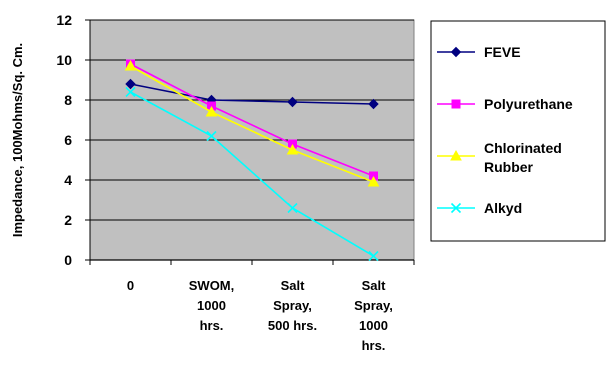 This screenshot has width=606, height=367. What do you see at coordinates (64, 60) in the screenshot?
I see `y-tick-label: 10` at bounding box center [64, 60].